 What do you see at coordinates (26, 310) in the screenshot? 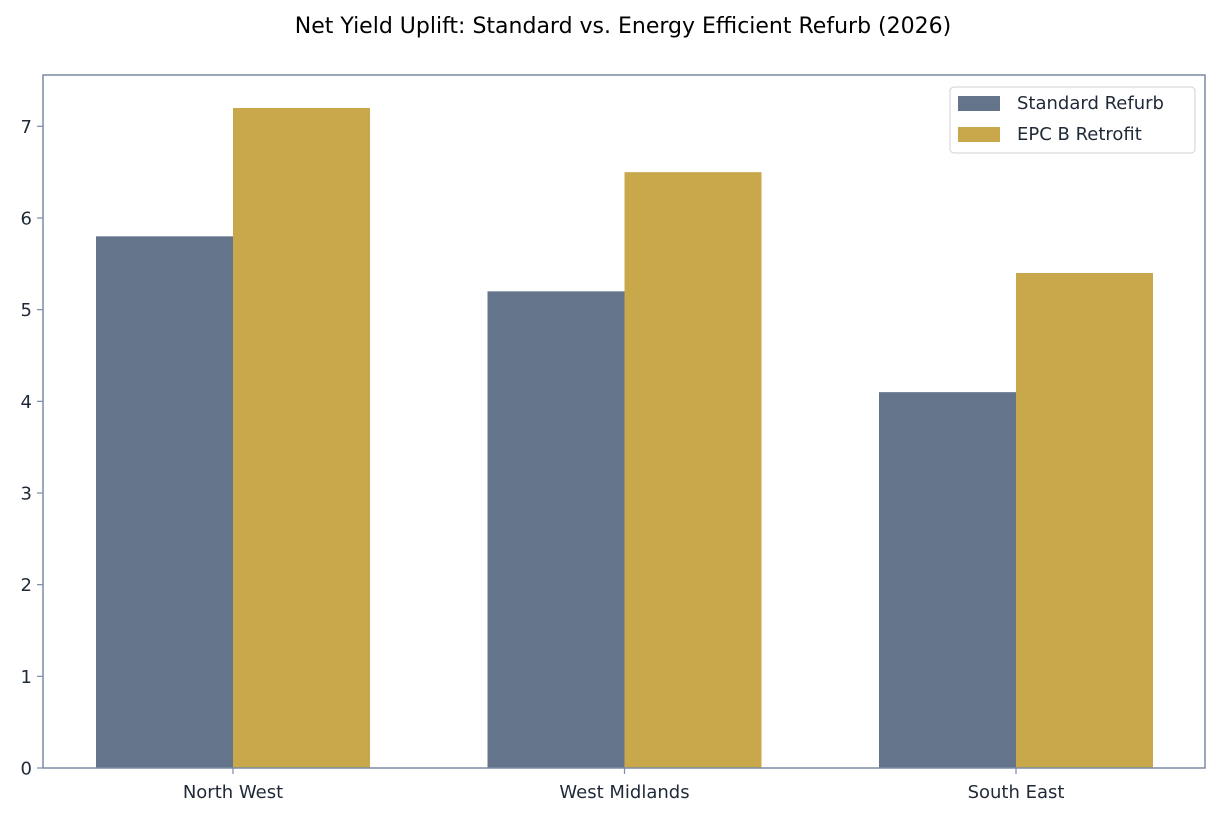
I see `y-tick-label: 5` at bounding box center [26, 310].